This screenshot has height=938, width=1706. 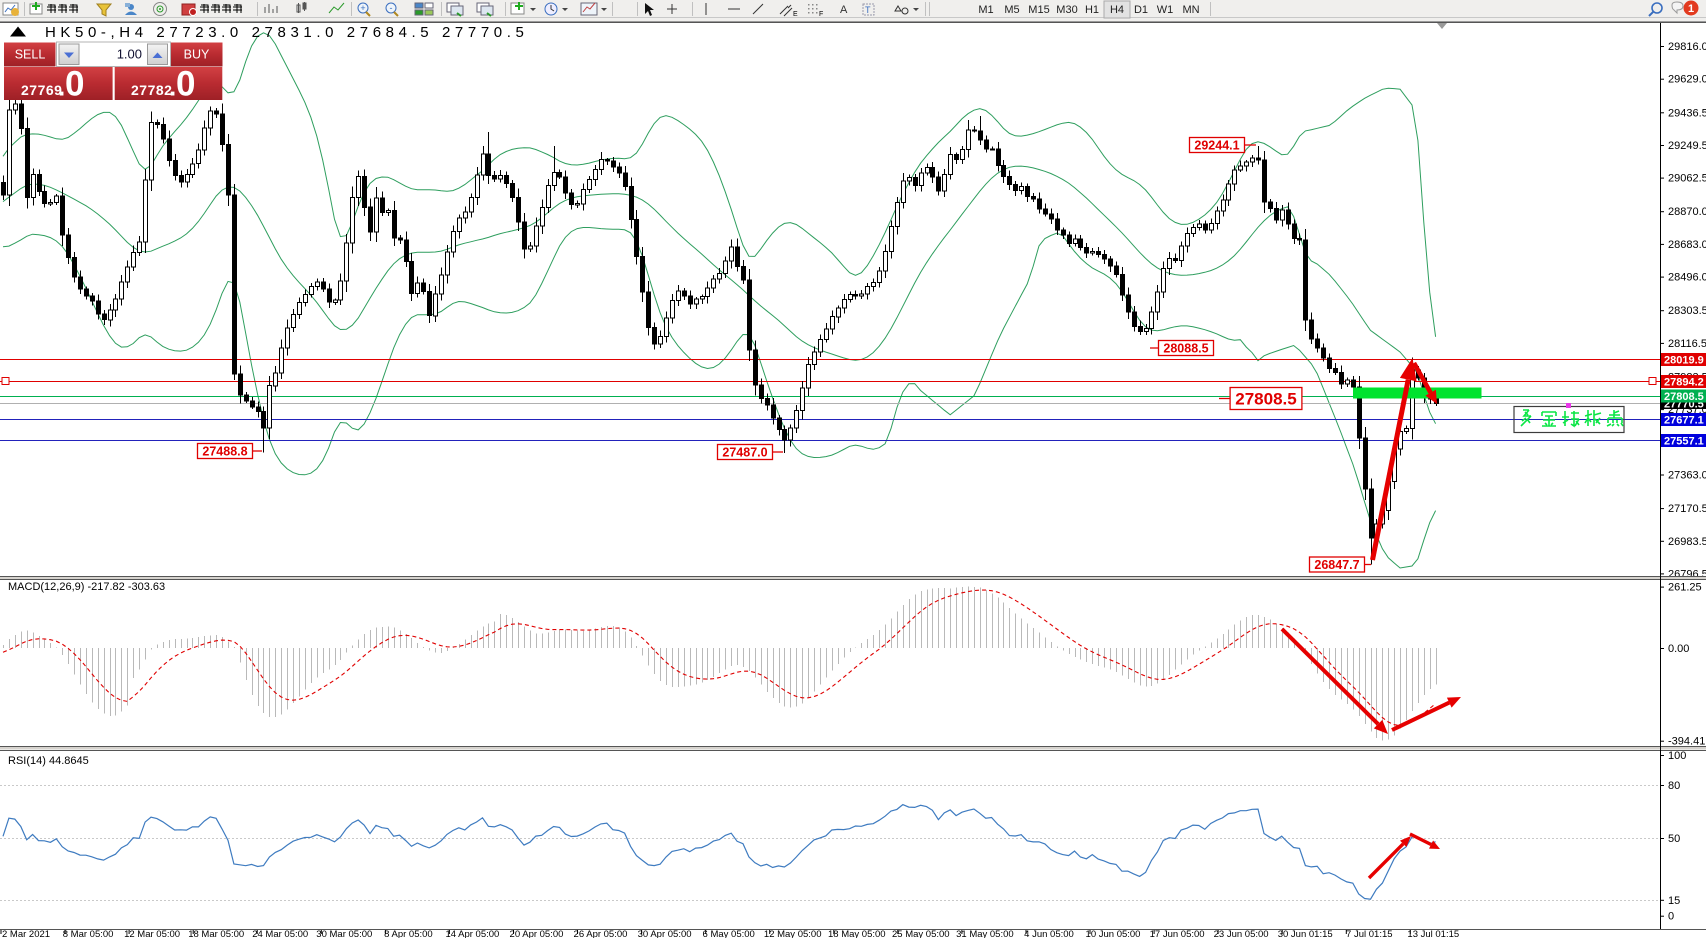 What do you see at coordinates (537, 933) in the screenshot?
I see `svg-text: 20 Apr 05:00` at bounding box center [537, 933].